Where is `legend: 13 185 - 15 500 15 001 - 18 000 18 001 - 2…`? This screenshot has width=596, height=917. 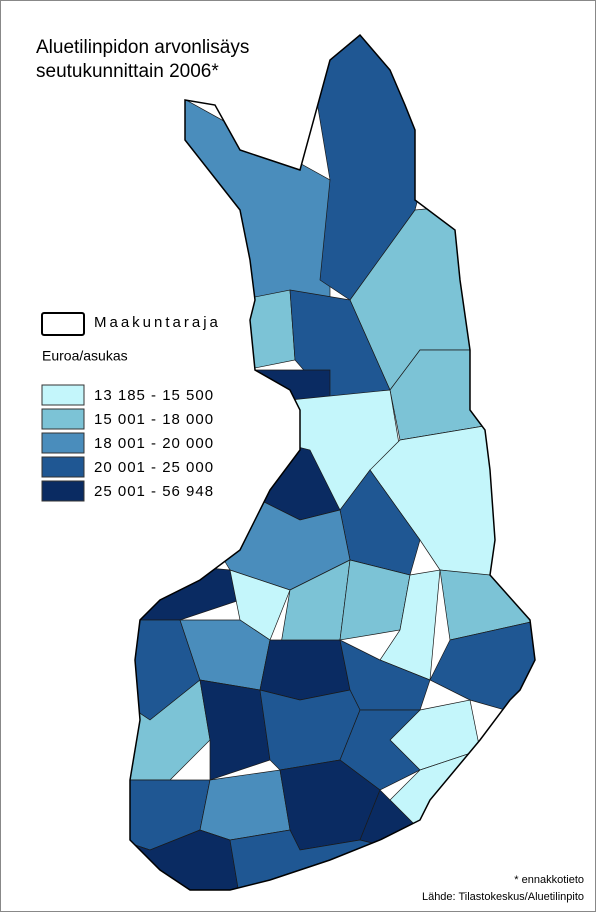 legend: 13 185 - 15 500 15 001 - 18 000 18 001 - 2… is located at coordinates (127, 443).